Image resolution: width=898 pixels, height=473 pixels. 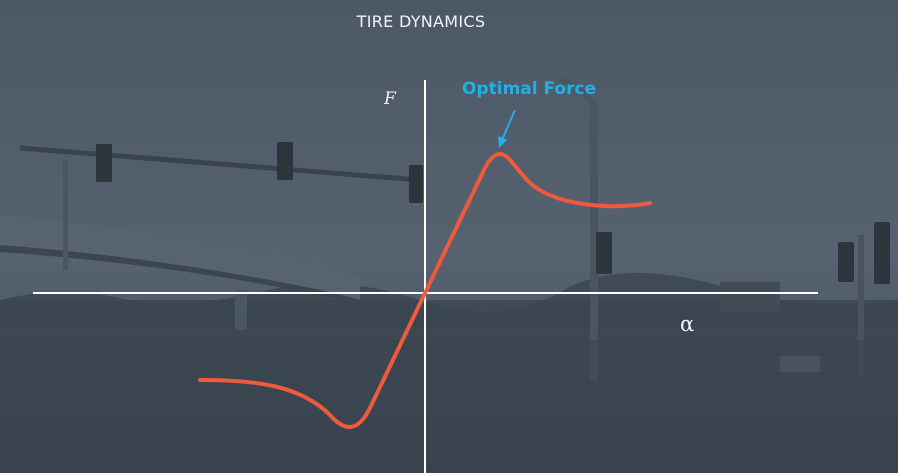 I want to click on x-axis-label: α, so click(x=687, y=324).